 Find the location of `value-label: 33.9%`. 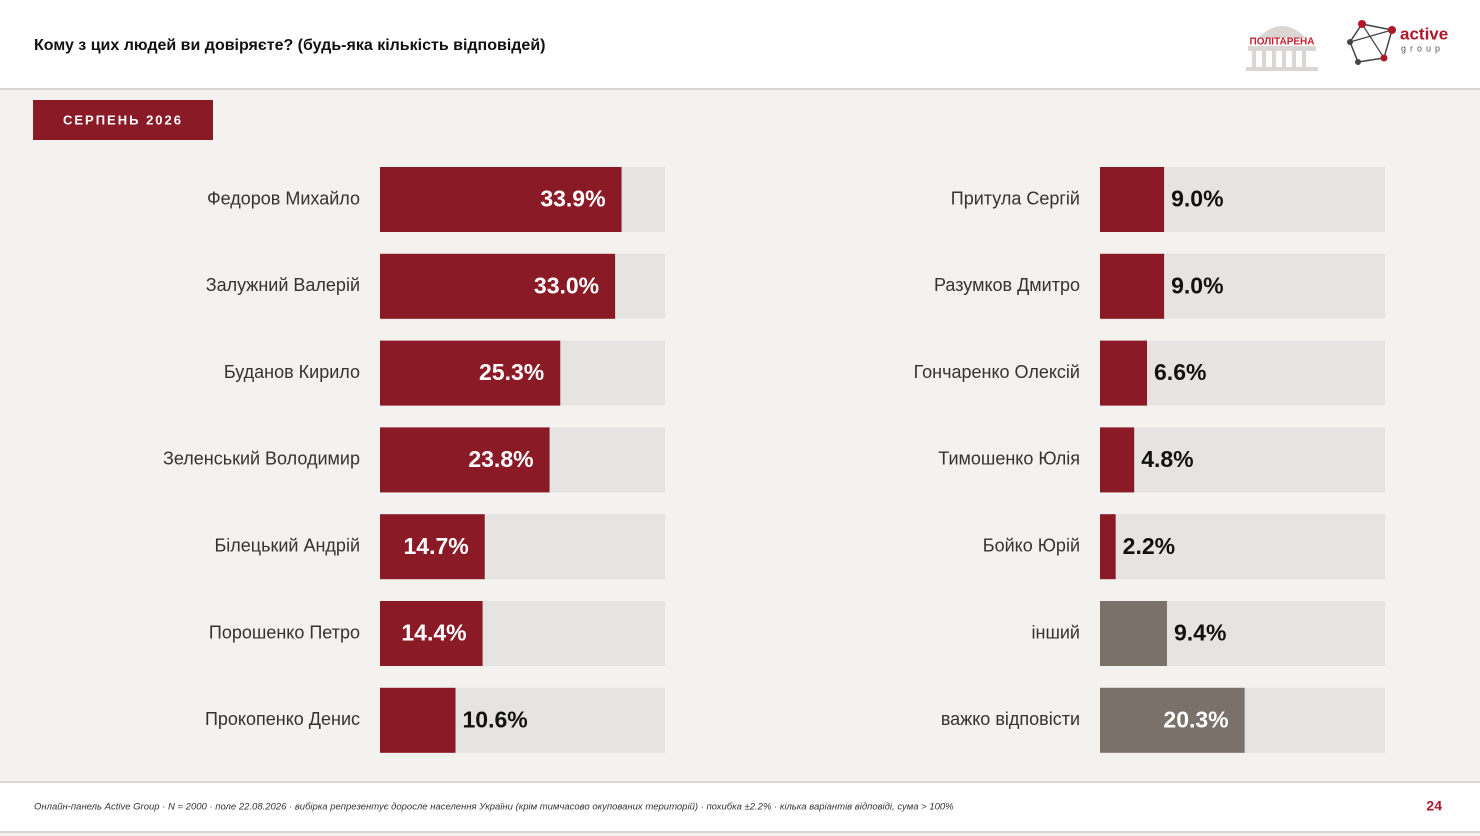

value-label: 33.9% is located at coordinates (572, 199).